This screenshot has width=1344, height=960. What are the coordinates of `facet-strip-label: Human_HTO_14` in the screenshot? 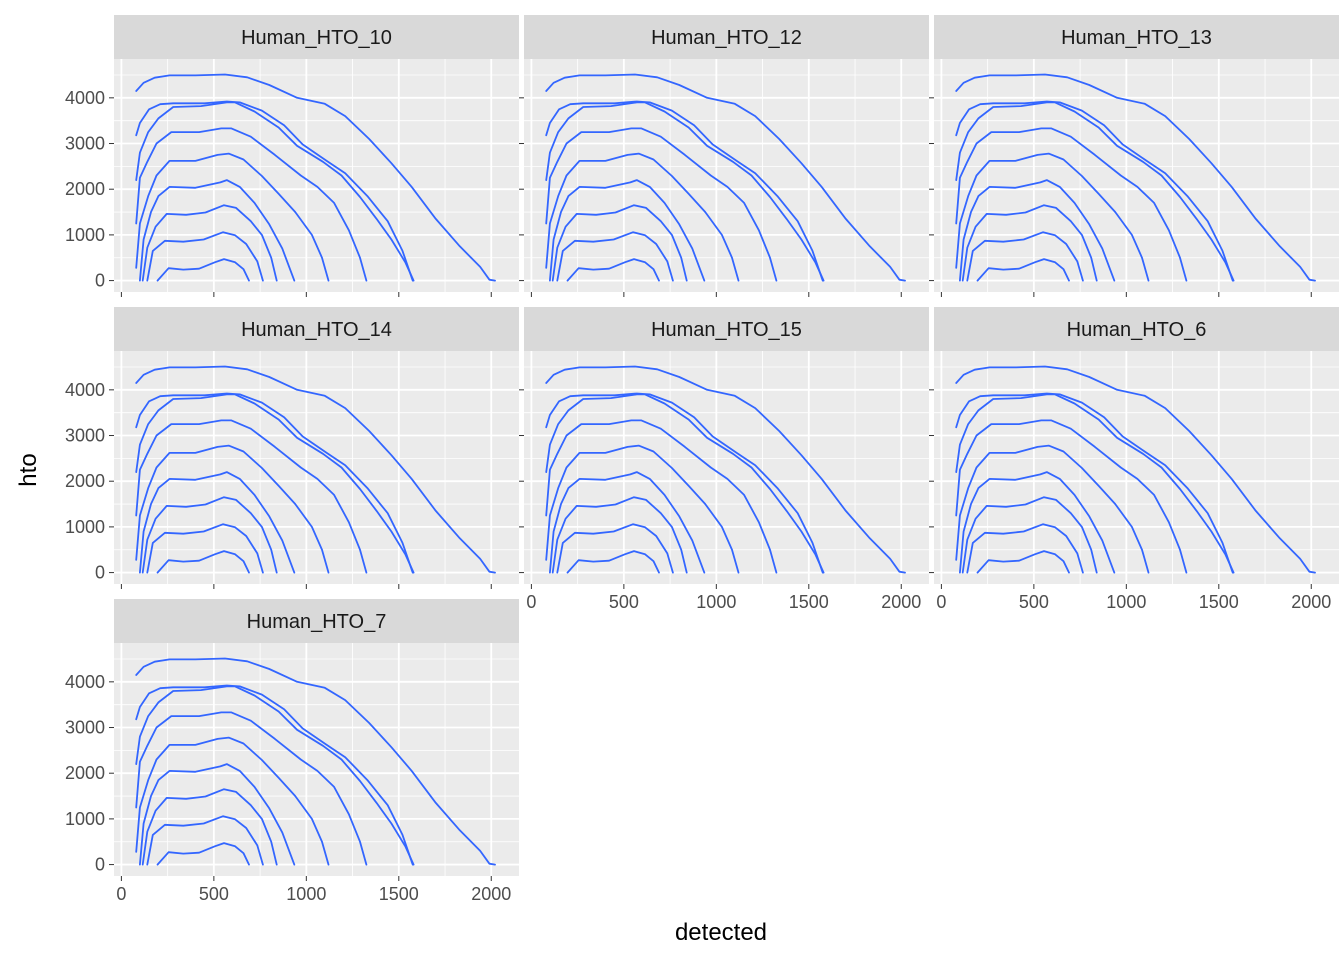 It's located at (316, 330).